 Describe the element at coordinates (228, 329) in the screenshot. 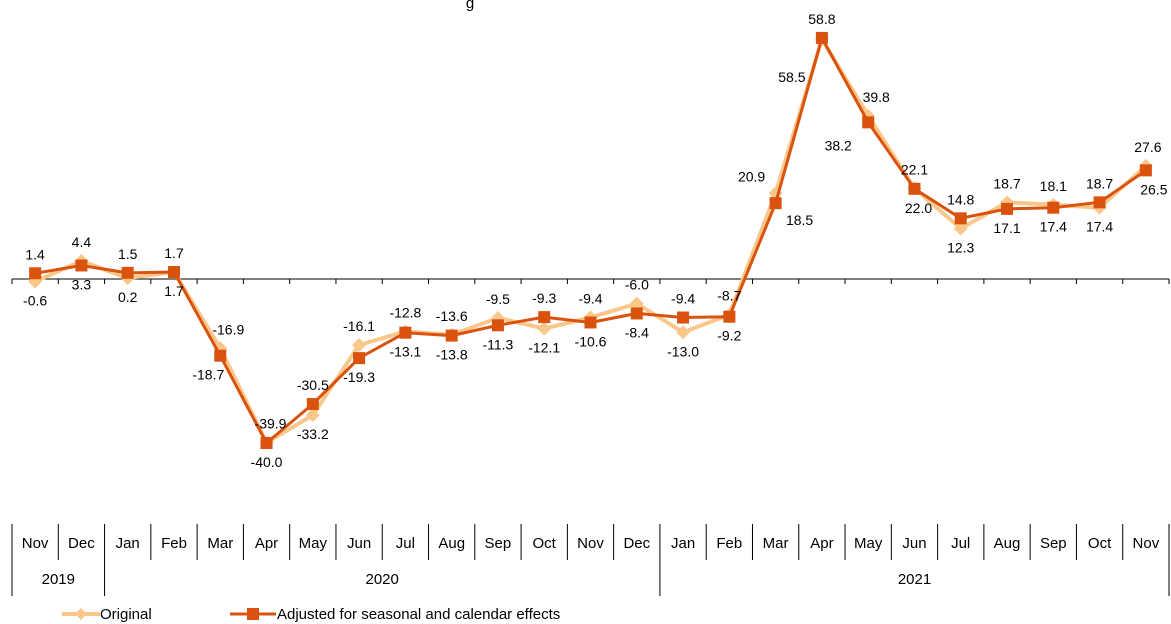

I see `data-label-original: -16.9` at that location.